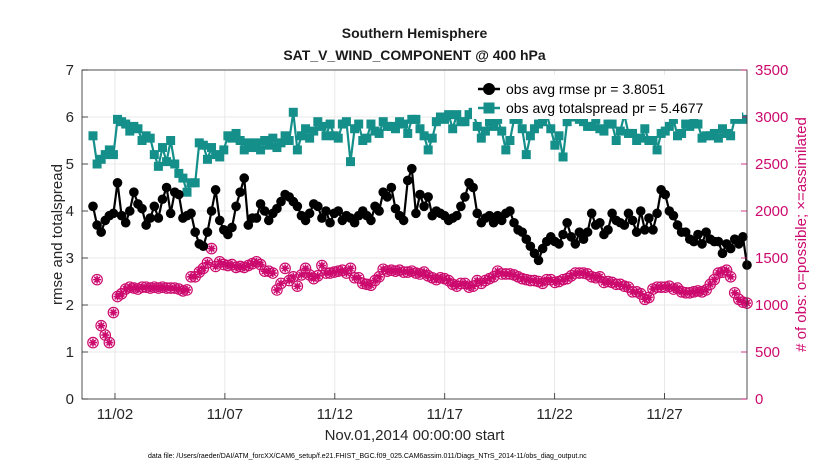 Image resolution: width=830 pixels, height=470 pixels. Describe the element at coordinates (70, 305) in the screenshot. I see `y-tick-label: 2` at that location.